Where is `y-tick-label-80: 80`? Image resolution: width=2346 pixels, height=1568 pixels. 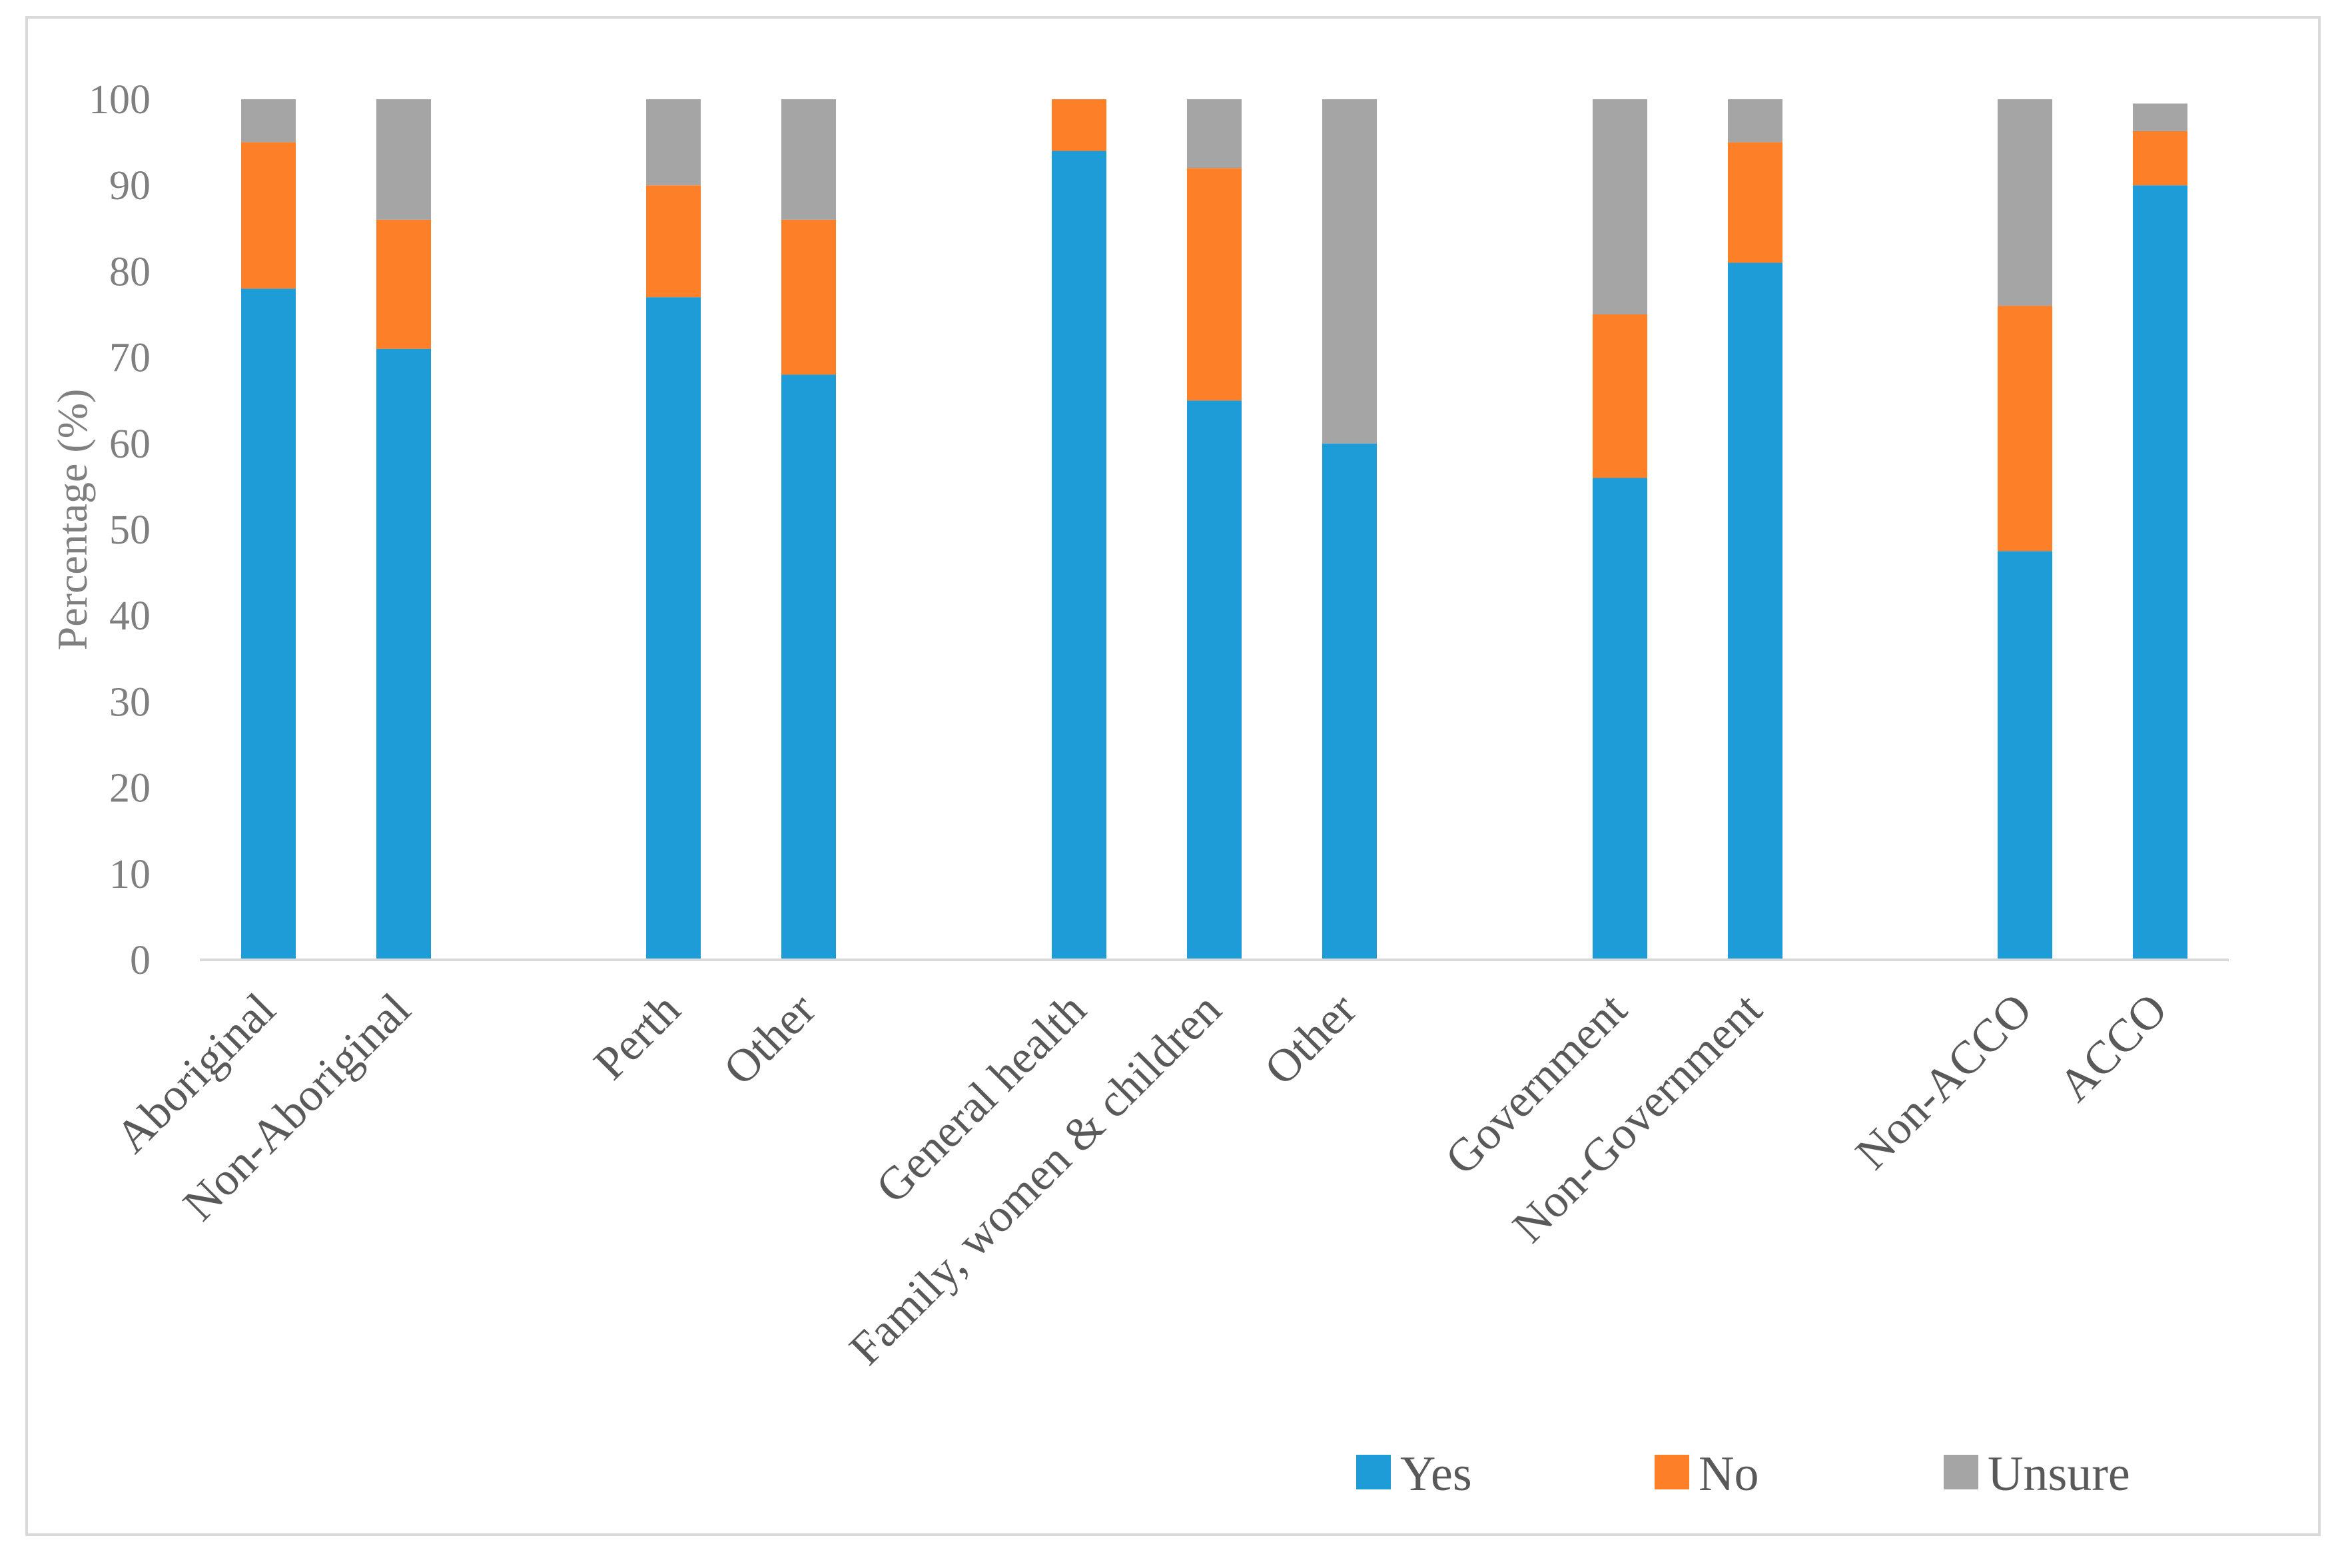 y-tick-label-80: 80 is located at coordinates (130, 271).